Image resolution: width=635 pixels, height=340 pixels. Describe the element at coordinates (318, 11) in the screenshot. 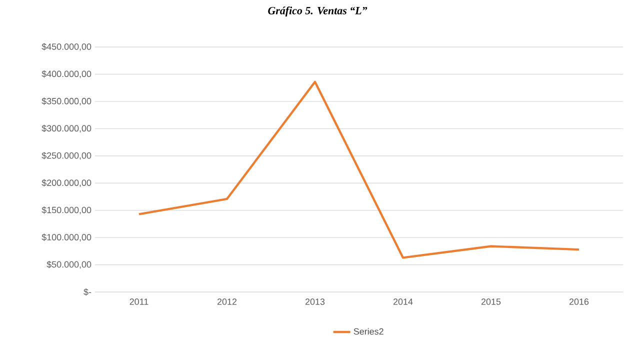

I see `chart-title: Gráfico 5. Ventas “L”` at that location.